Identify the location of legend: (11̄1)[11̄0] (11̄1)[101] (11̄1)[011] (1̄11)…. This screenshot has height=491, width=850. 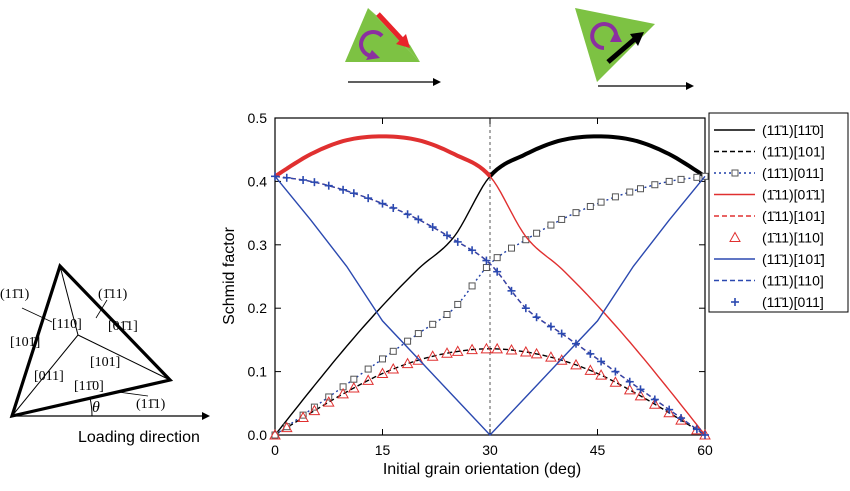
(778, 212).